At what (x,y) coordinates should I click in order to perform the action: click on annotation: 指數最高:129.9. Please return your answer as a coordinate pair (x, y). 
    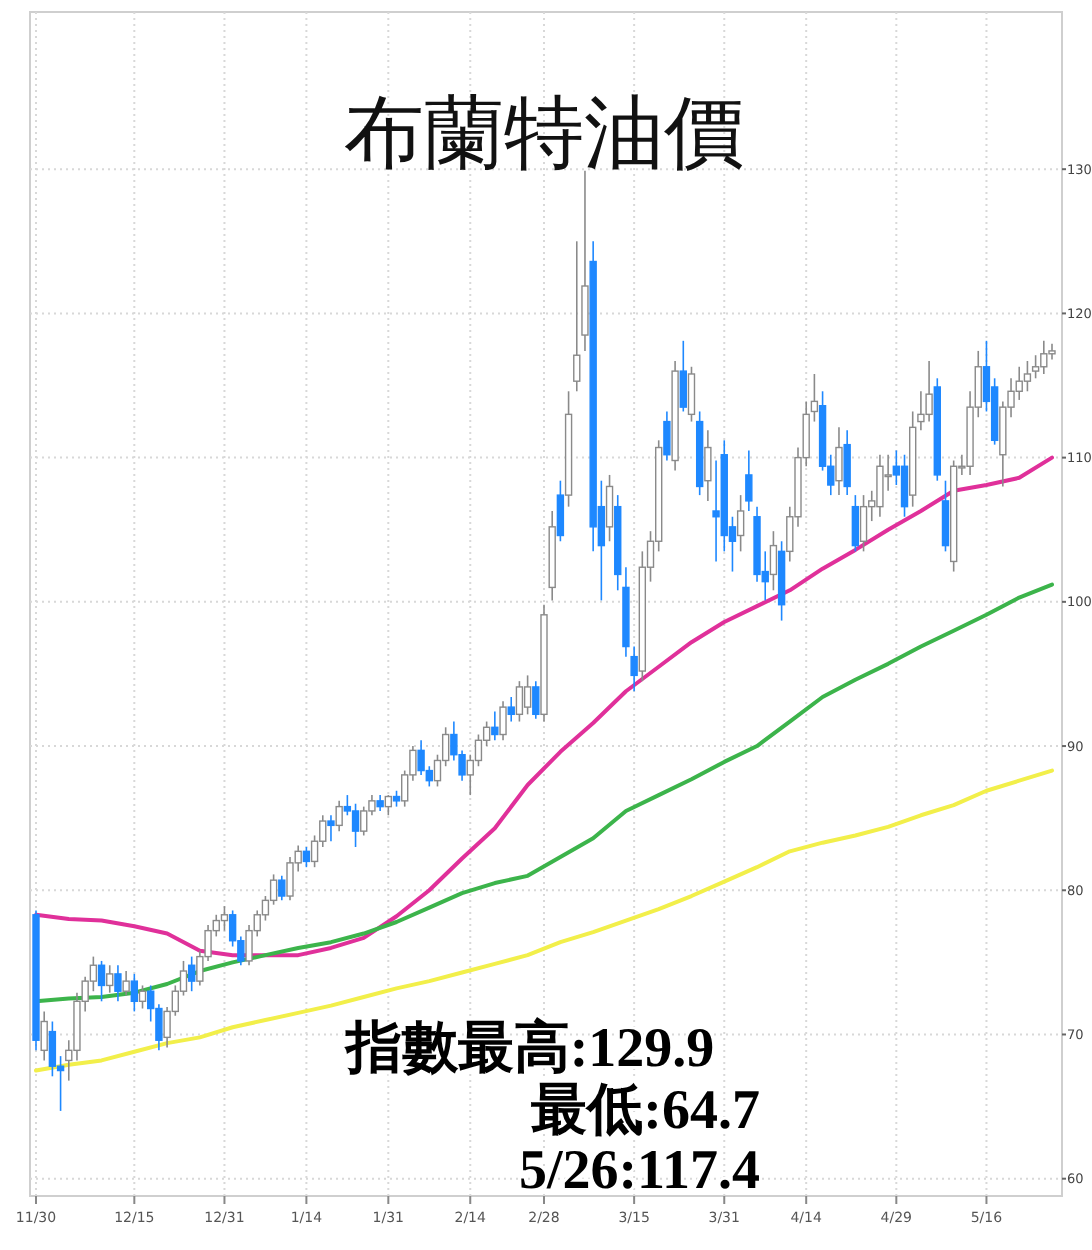
    Looking at the image, I should click on (529, 1048).